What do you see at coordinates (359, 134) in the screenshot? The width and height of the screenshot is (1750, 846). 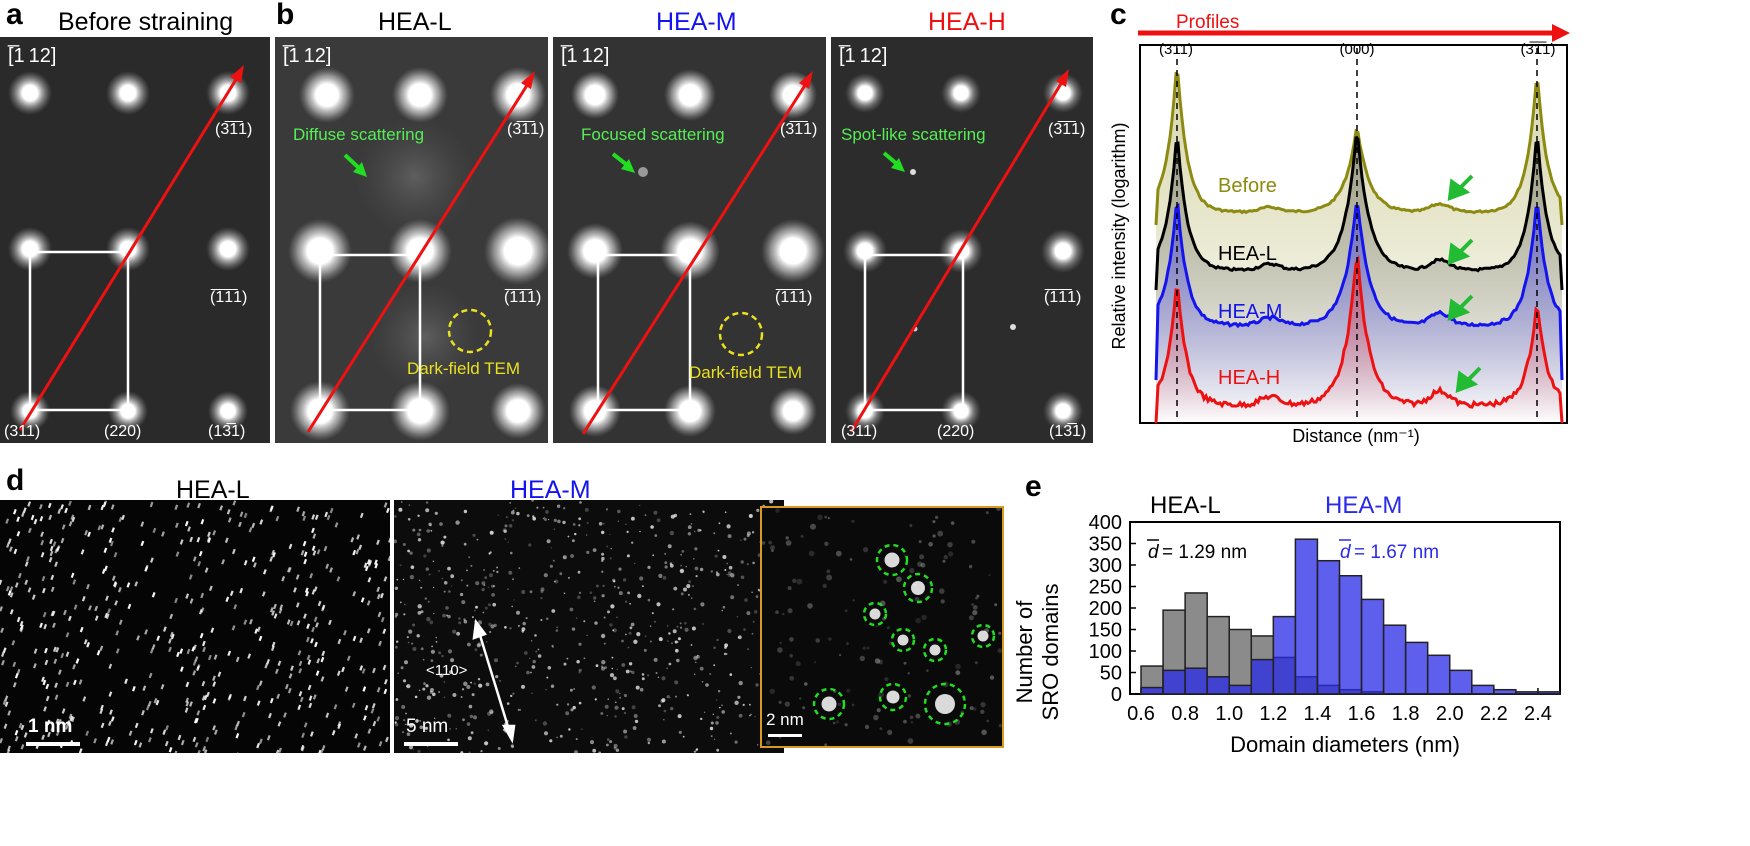 I see `scattering-note: Diffuse scattering` at bounding box center [359, 134].